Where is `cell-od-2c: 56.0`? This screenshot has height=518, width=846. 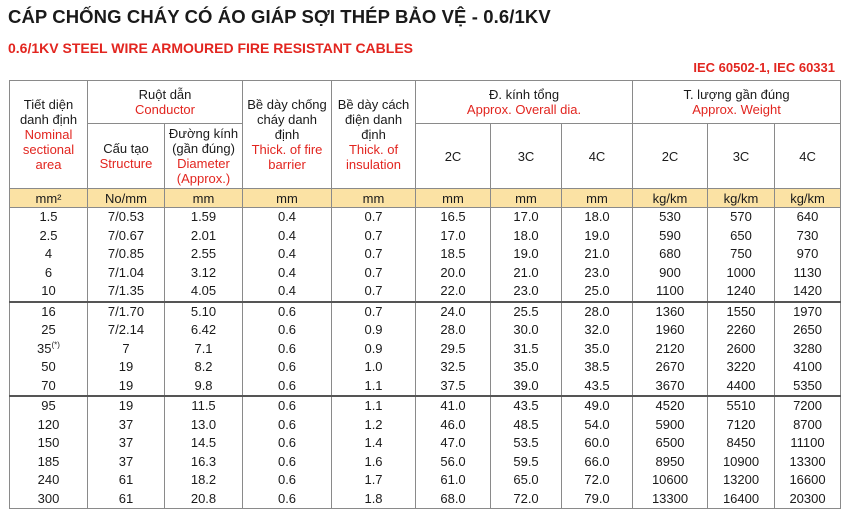 cell-od-2c: 56.0 is located at coordinates (453, 461).